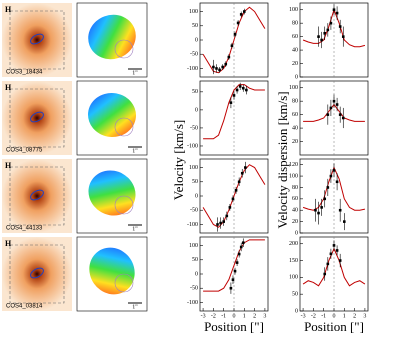 This screenshot has height=341, width=395. What do you see at coordinates (24, 229) in the screenshot?
I see `galaxy-name: COS4_44133` at bounding box center [24, 229].